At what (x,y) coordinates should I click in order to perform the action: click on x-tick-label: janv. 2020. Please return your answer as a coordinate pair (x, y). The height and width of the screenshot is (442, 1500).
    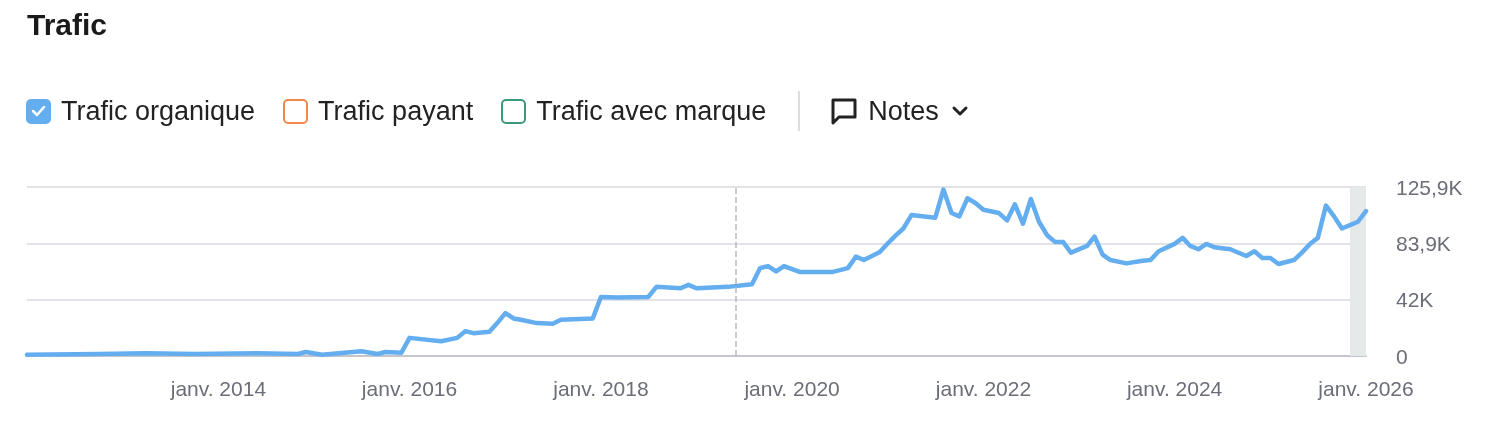
    Looking at the image, I should click on (791, 388).